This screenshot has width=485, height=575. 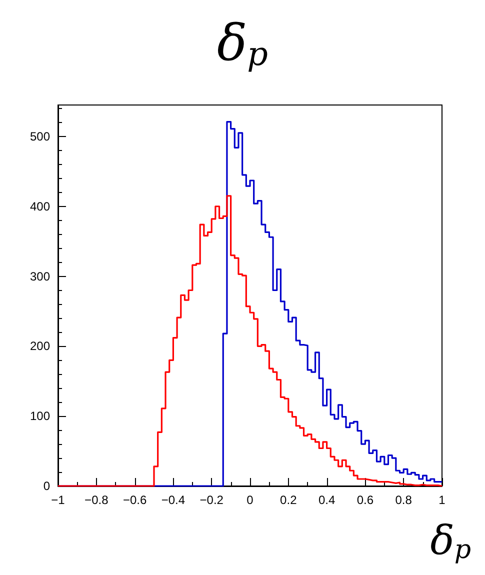 I want to click on x-tick-label: 0.4, so click(x=327, y=500).